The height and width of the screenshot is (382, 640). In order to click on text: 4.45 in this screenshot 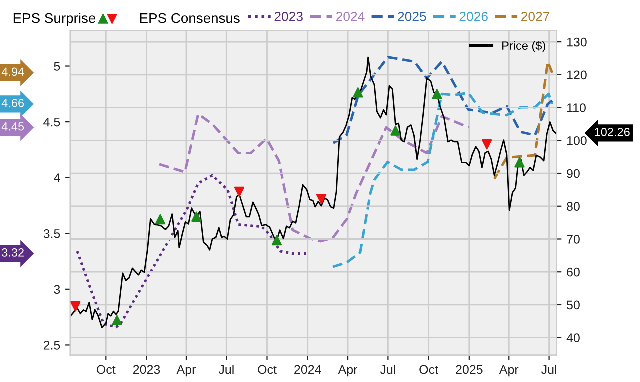, I will do `click(13, 126)`.